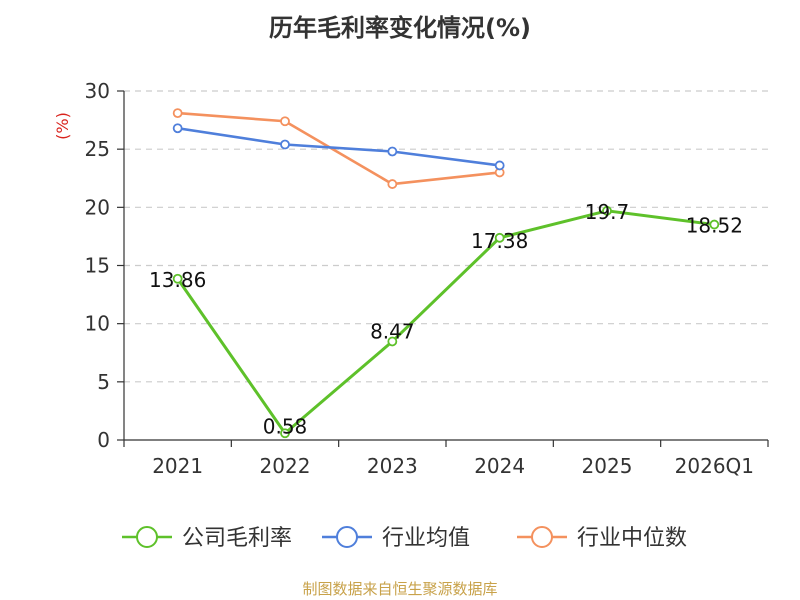 This screenshot has height=600, width=800. I want to click on chart-title: 历年毛利率变化情况(%), so click(400, 28).